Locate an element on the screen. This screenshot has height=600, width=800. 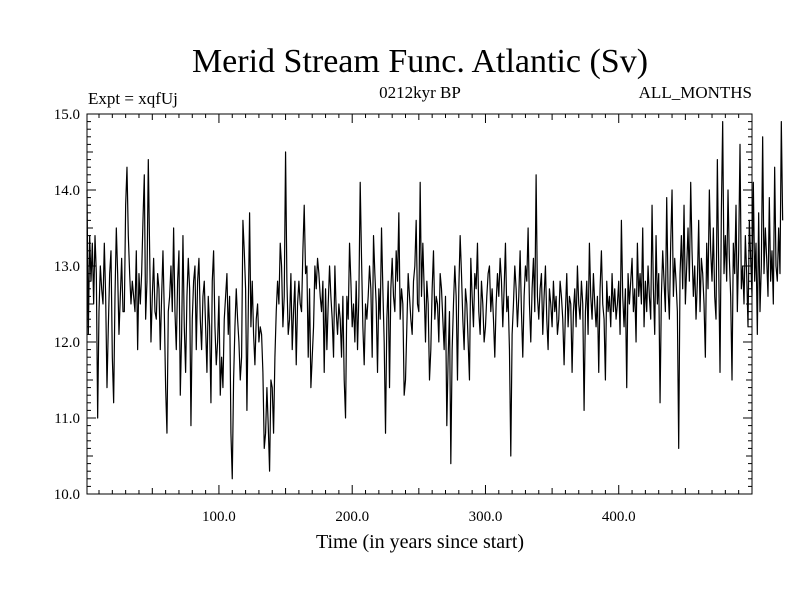
y-tick-label: 11.0 is located at coordinates (67, 419).